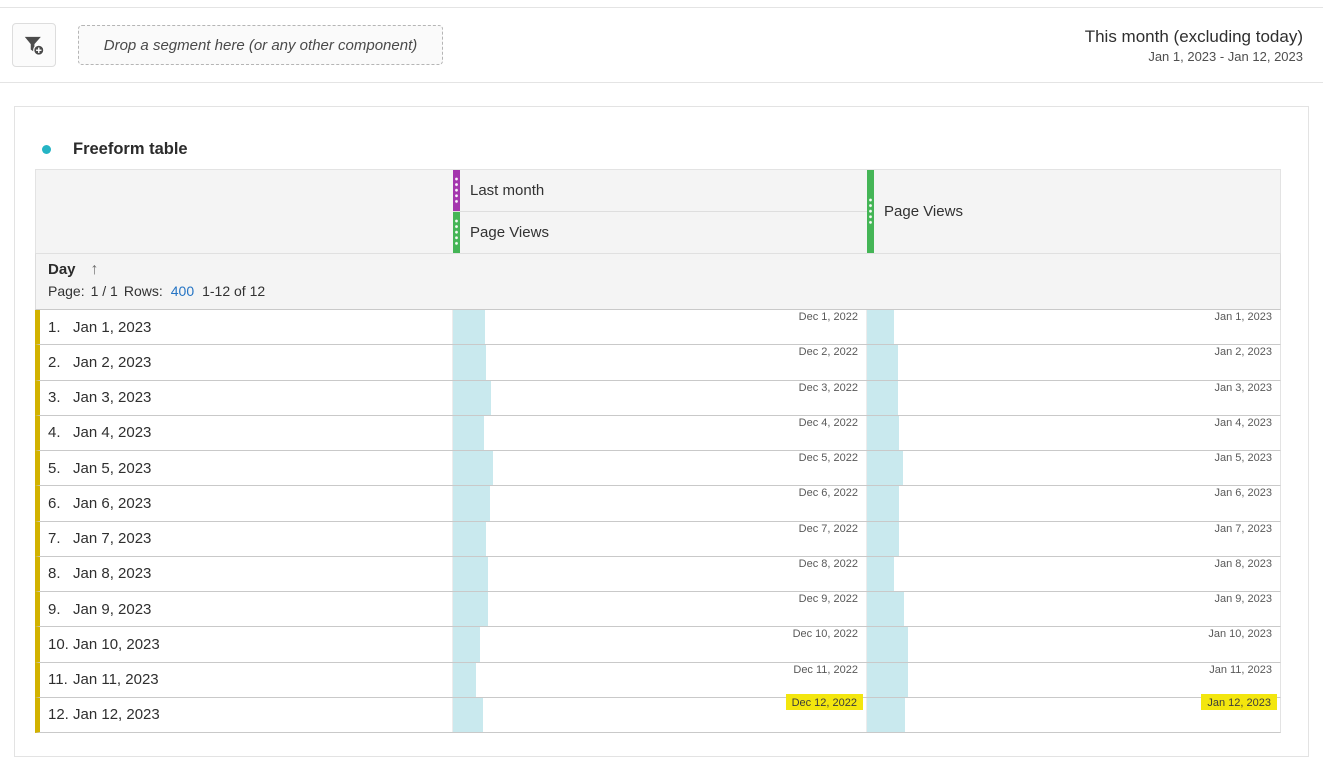 The image size is (1323, 765). What do you see at coordinates (456, 190) in the screenshot?
I see `date-range-drag-handle-icon` at bounding box center [456, 190].